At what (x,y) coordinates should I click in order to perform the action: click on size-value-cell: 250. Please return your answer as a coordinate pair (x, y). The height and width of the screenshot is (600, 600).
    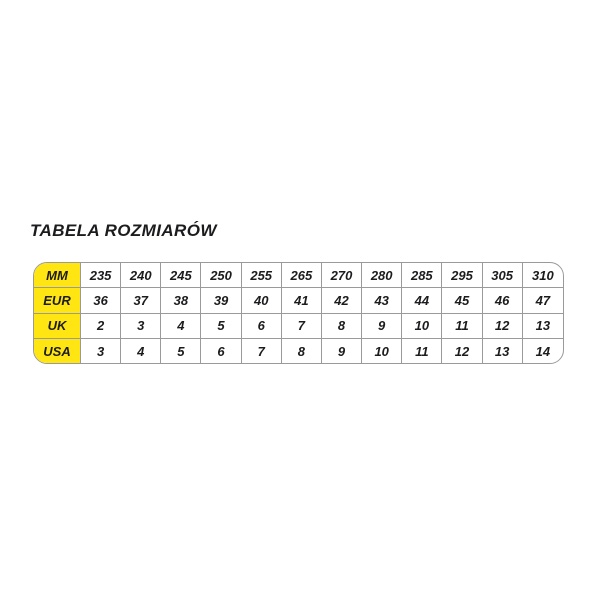
    Looking at the image, I should click on (221, 276).